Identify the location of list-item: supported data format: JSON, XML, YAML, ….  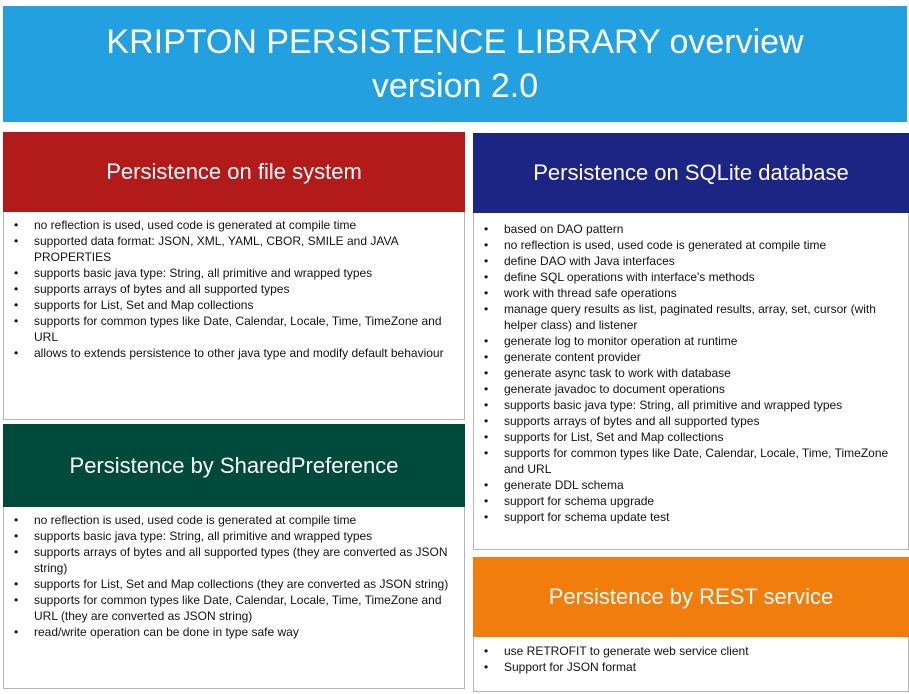
(235, 249).